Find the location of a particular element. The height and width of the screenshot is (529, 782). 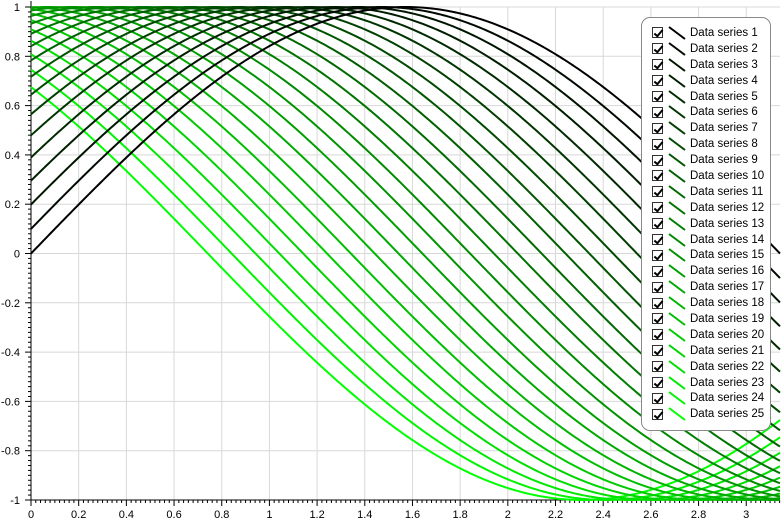

legend-item: Data series 5 is located at coordinates (711, 97).